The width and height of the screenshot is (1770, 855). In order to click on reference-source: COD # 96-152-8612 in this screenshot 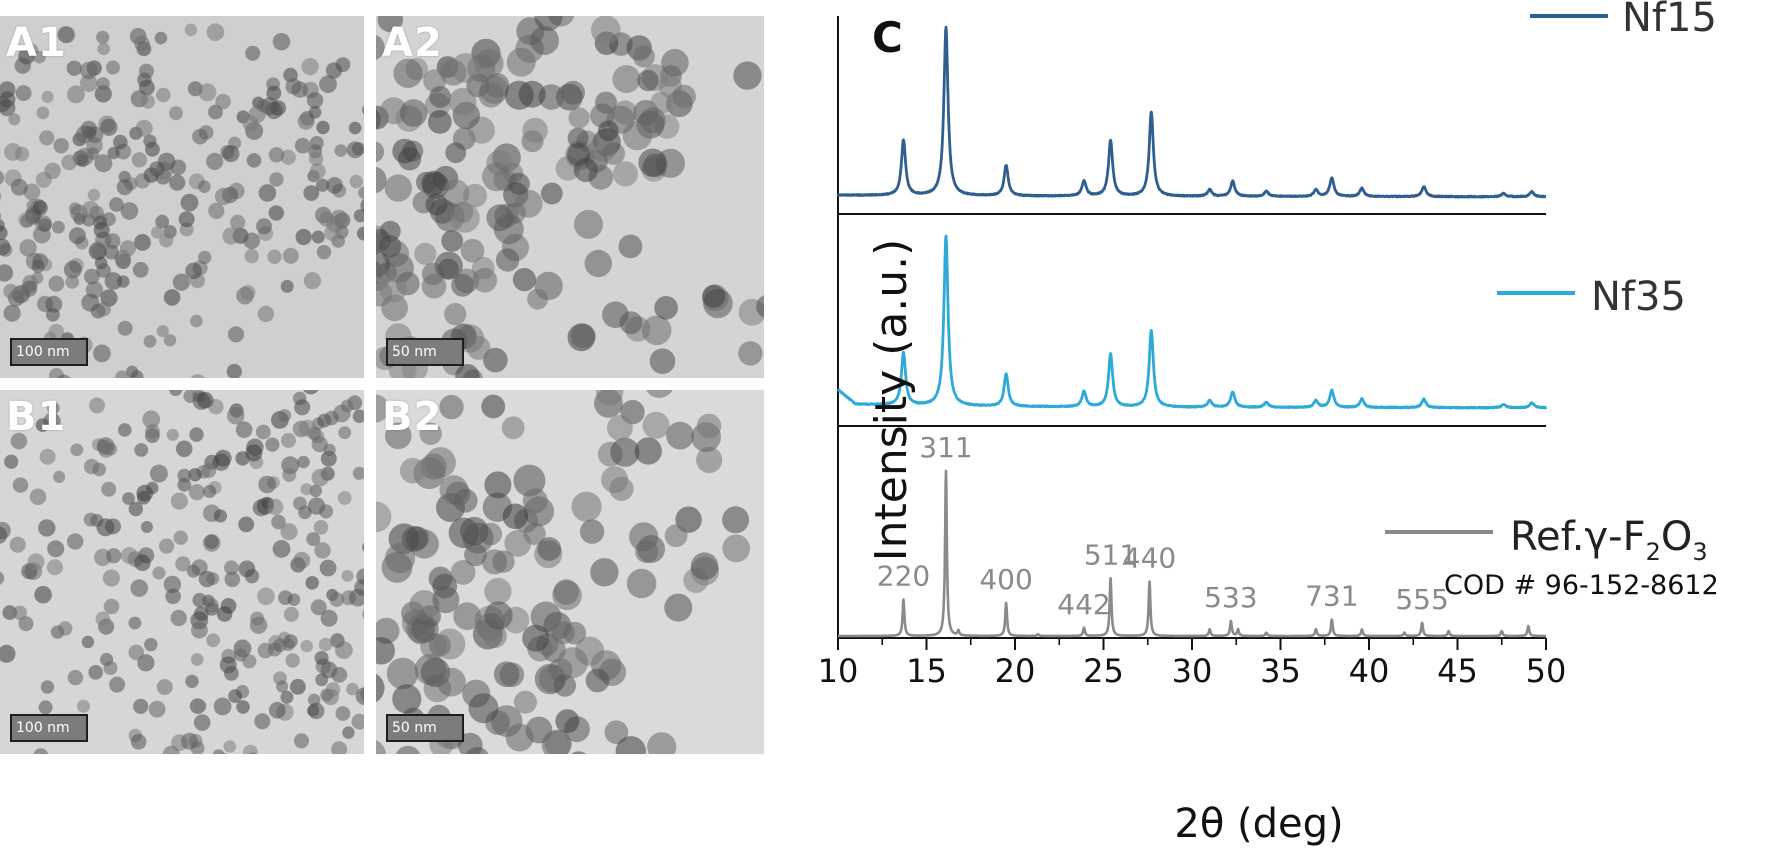, I will do `click(1581, 585)`.